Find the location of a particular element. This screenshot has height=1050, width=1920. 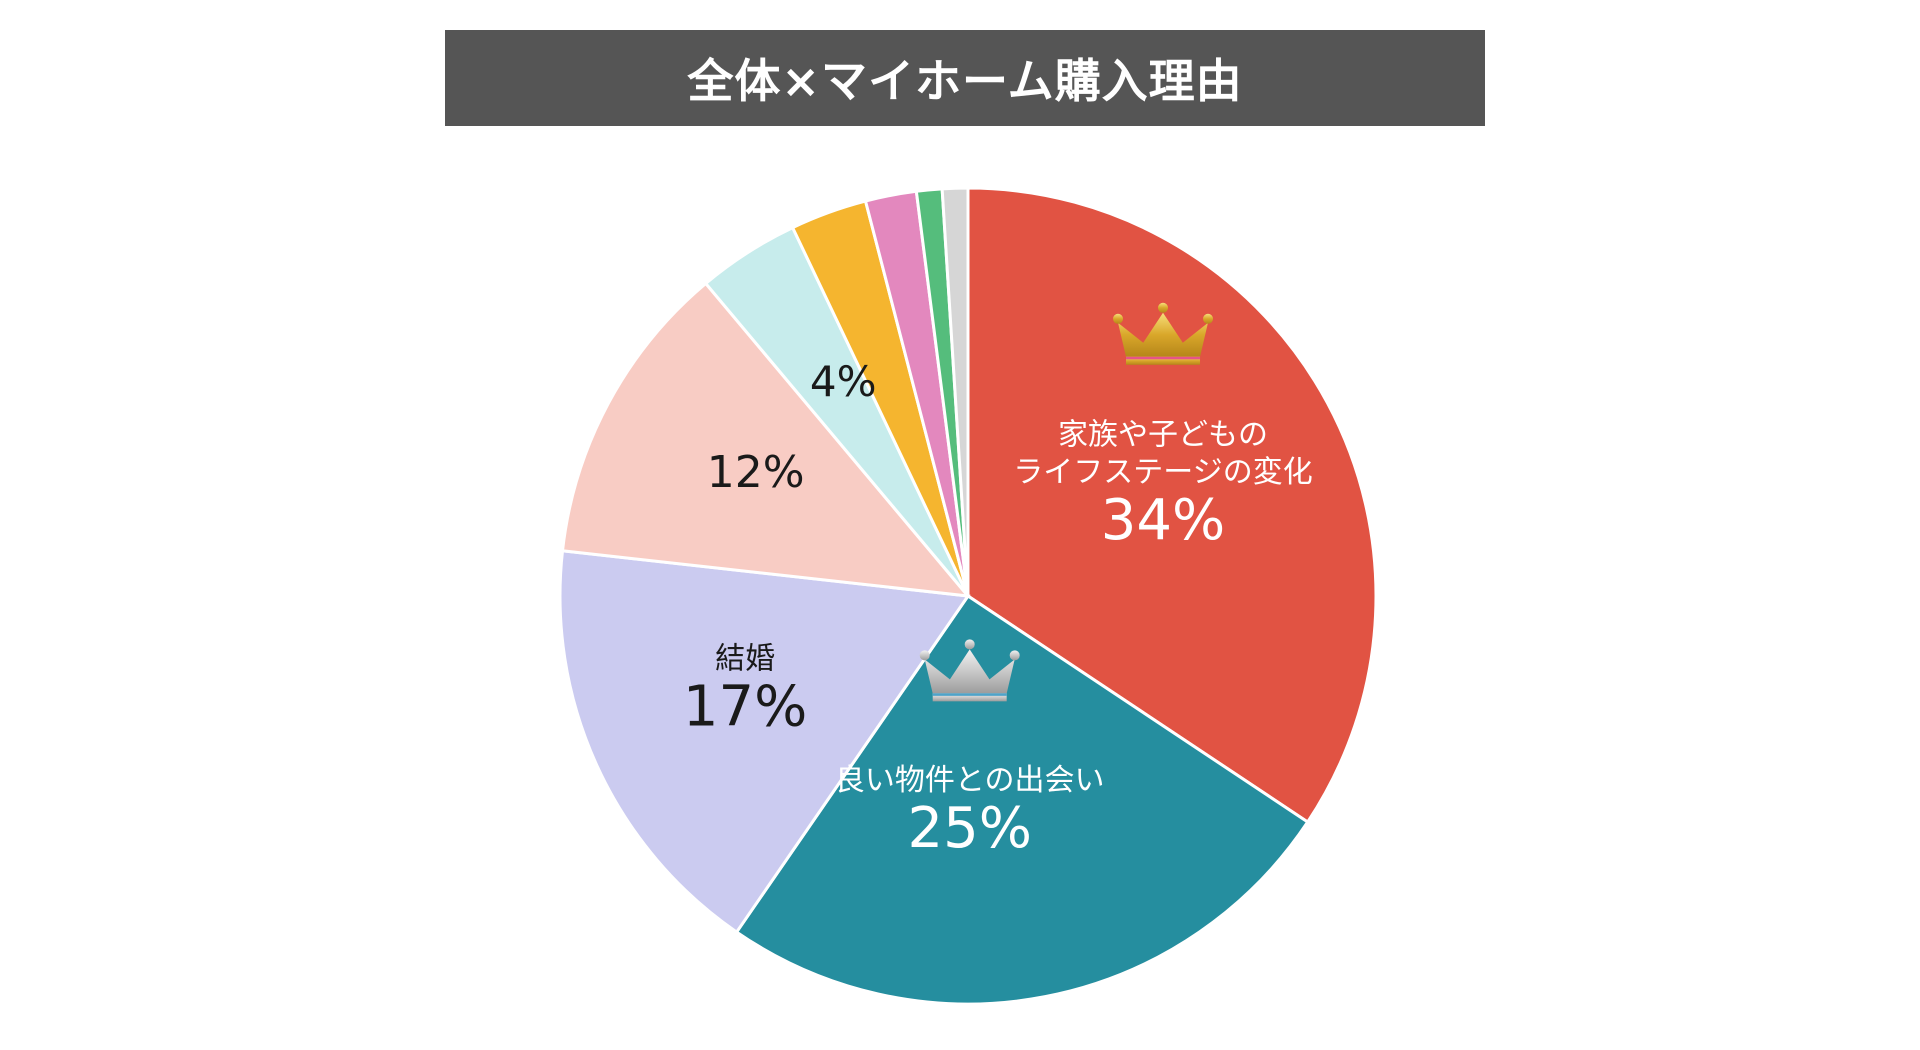

chart-title-bar: 全体×マイホーム購入理由 is located at coordinates (965, 78).